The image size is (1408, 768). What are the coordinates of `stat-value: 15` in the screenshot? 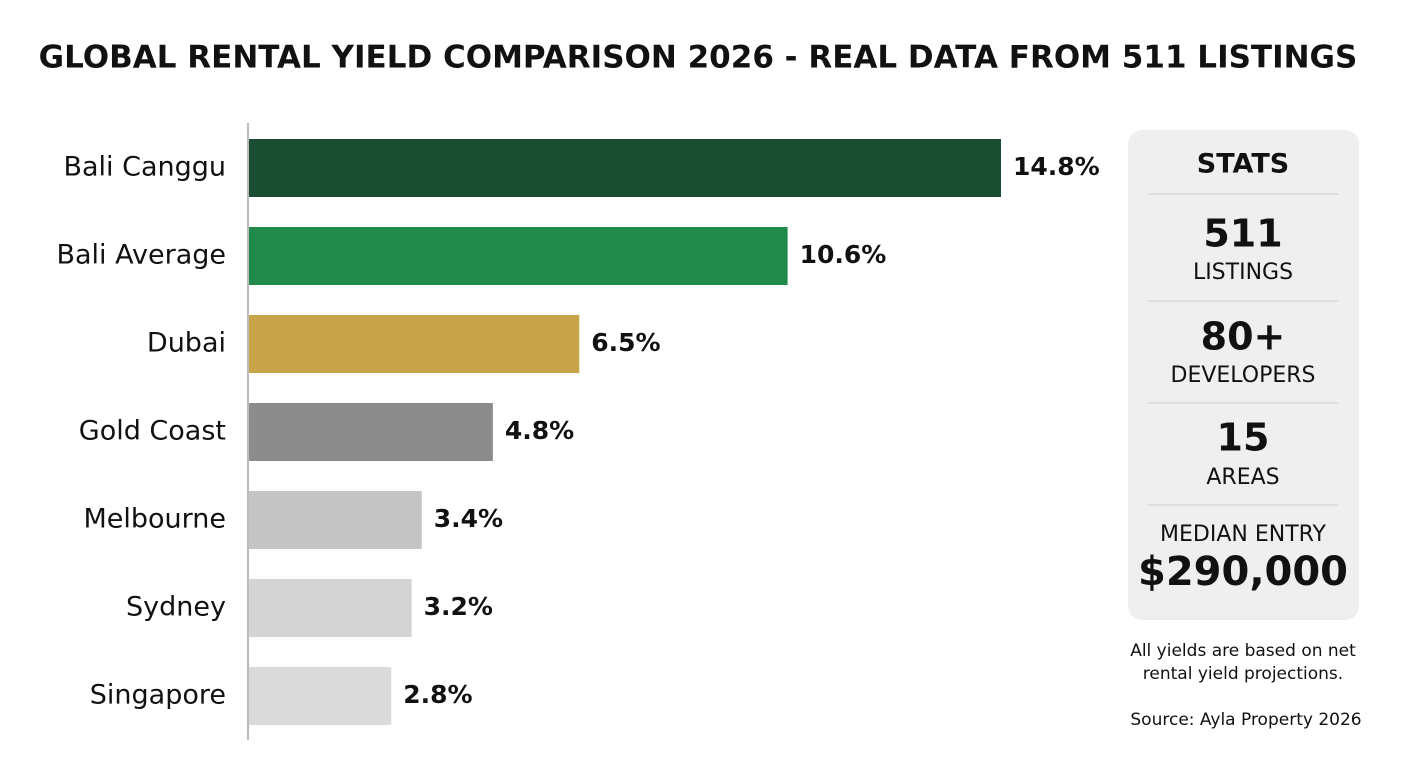 It's located at (1243, 438).